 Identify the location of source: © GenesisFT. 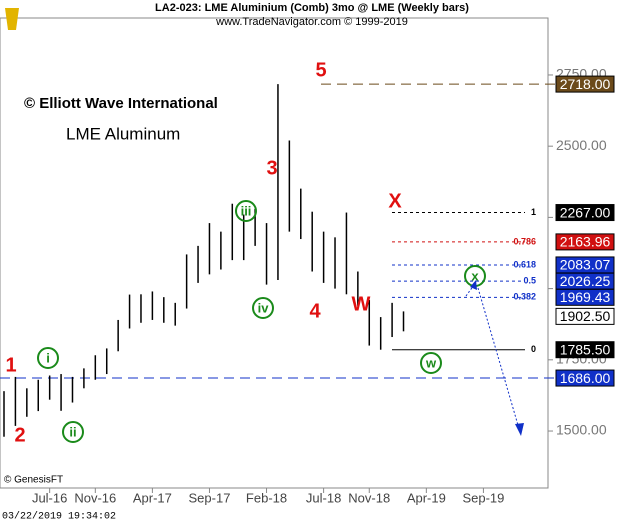
(33, 480).